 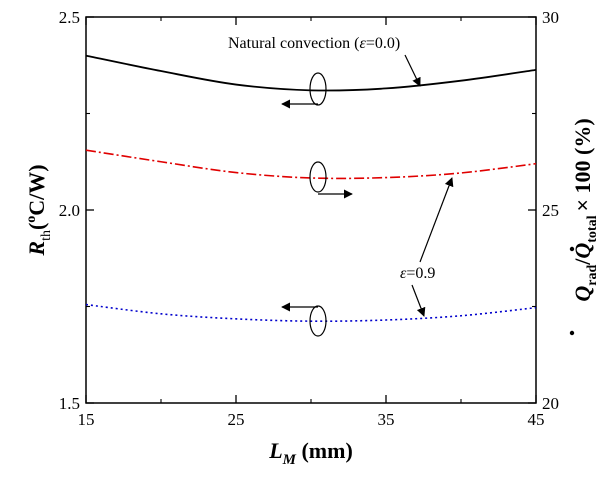 I want to click on annotation-natural-arrow, so click(x=412, y=70).